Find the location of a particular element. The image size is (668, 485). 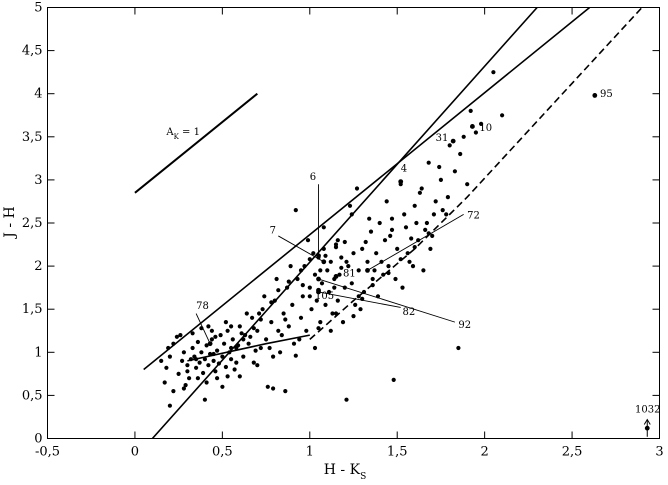

reddening-vector-label: AK = 1 is located at coordinates (182, 134).